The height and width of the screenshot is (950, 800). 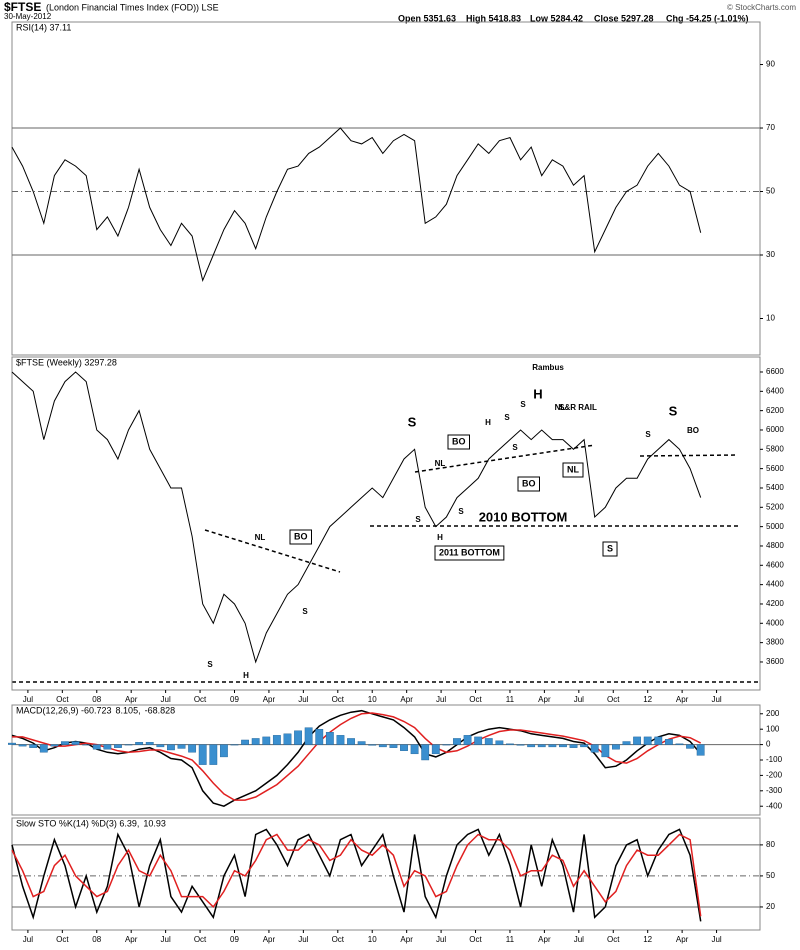 What do you see at coordinates (96, 699) in the screenshot?
I see `x-tick-label: 08` at bounding box center [96, 699].